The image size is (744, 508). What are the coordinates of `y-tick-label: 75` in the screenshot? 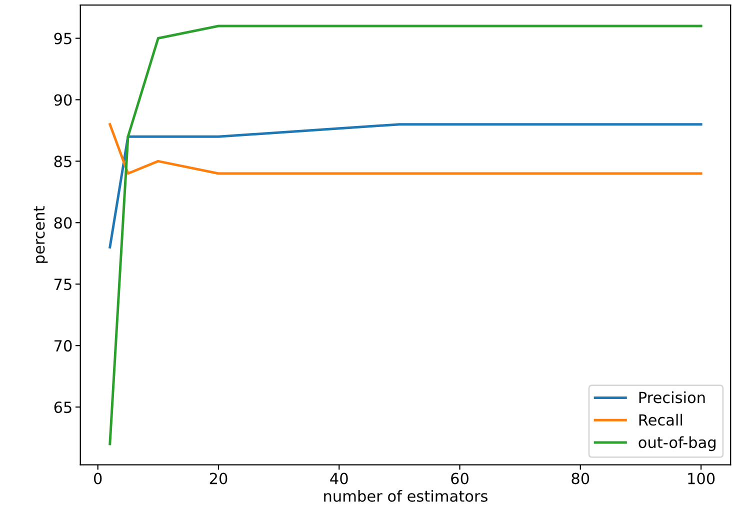 It's located at (63, 284).